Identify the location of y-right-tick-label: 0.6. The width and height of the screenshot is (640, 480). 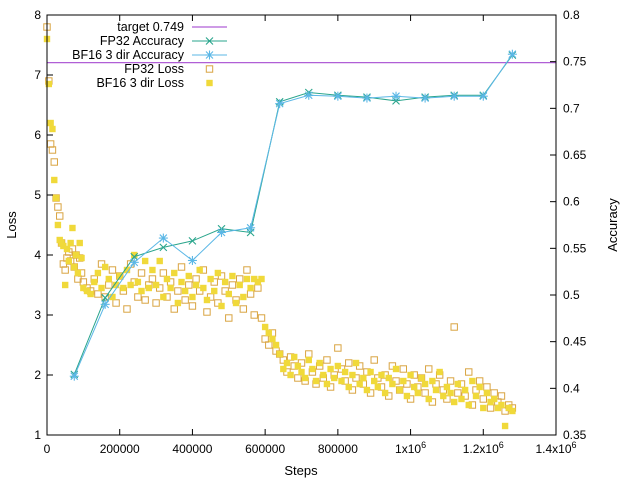
(571, 202).